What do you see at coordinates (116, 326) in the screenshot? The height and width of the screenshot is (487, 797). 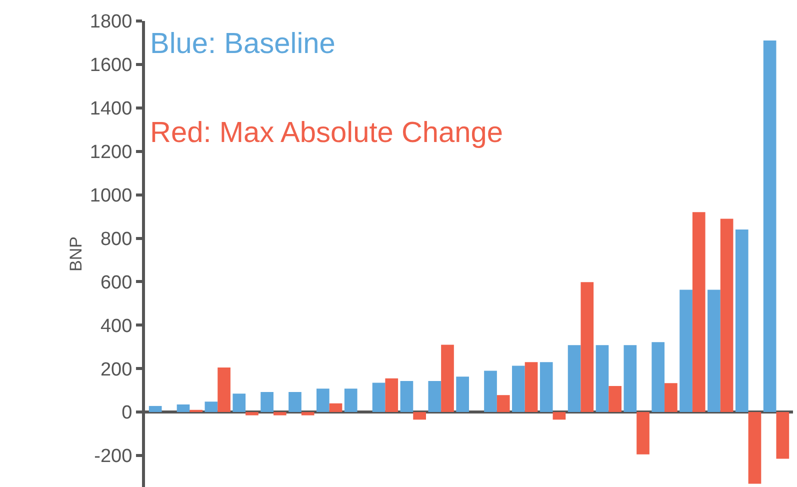 I see `y-tick-label: 400` at bounding box center [116, 326].